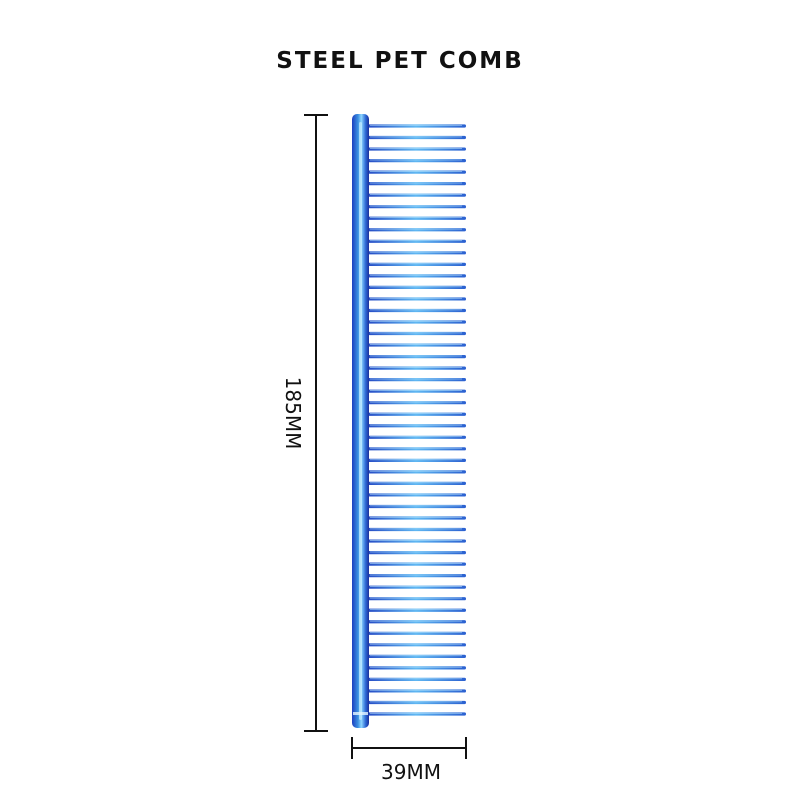 The height and width of the screenshot is (800, 800). I want to click on comb-end-cap, so click(360, 713).